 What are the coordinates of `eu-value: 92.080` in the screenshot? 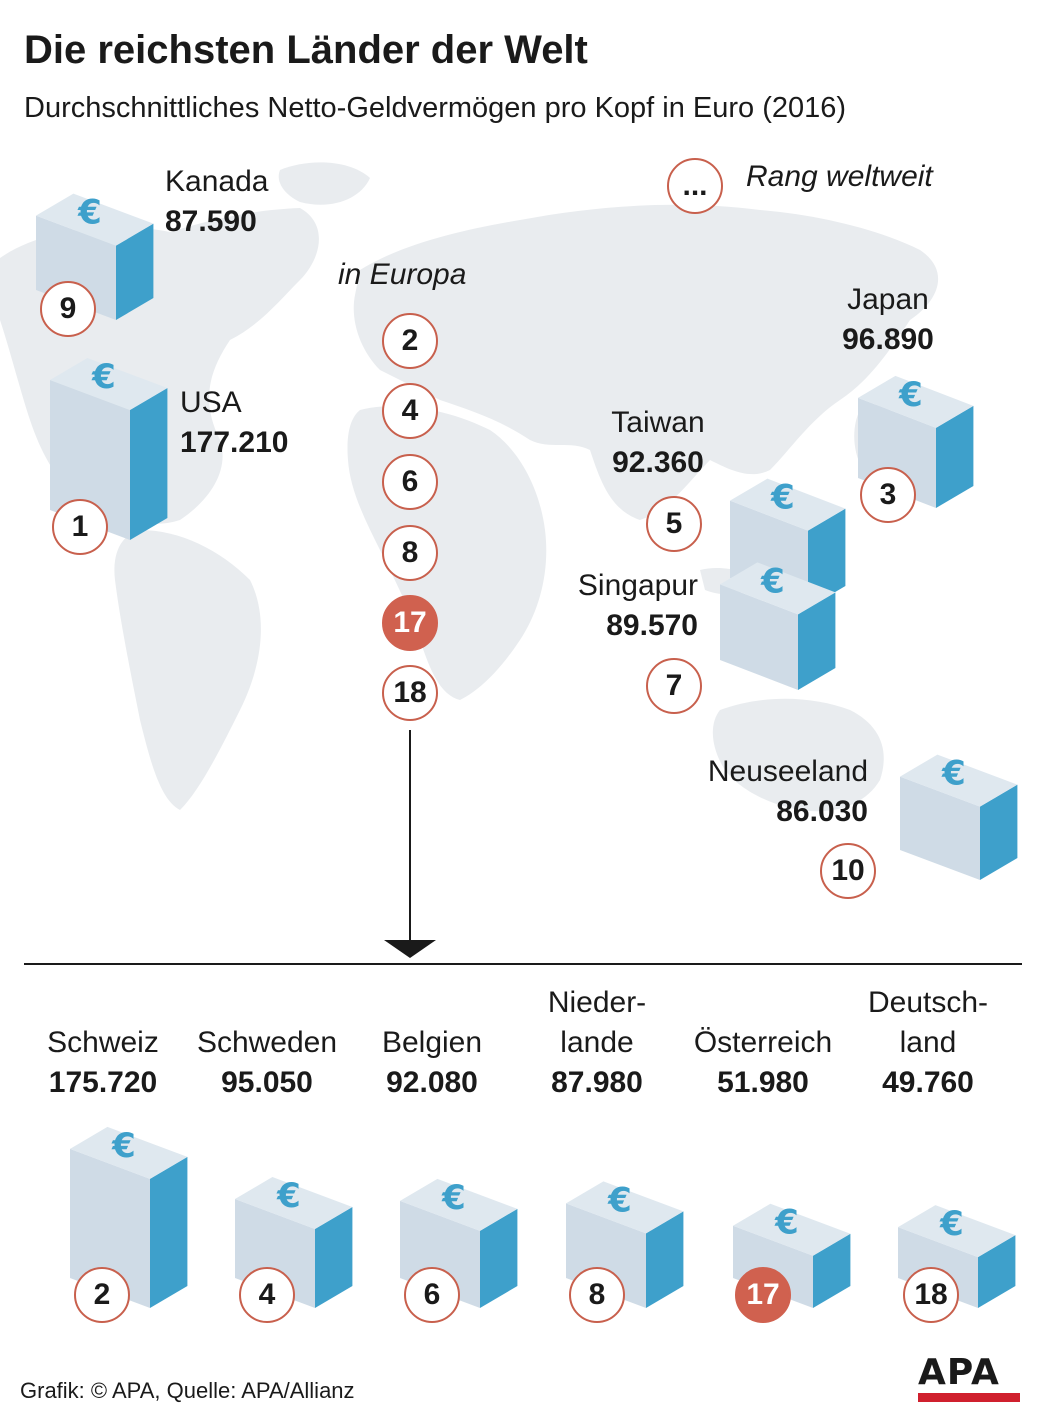 It's located at (432, 1082).